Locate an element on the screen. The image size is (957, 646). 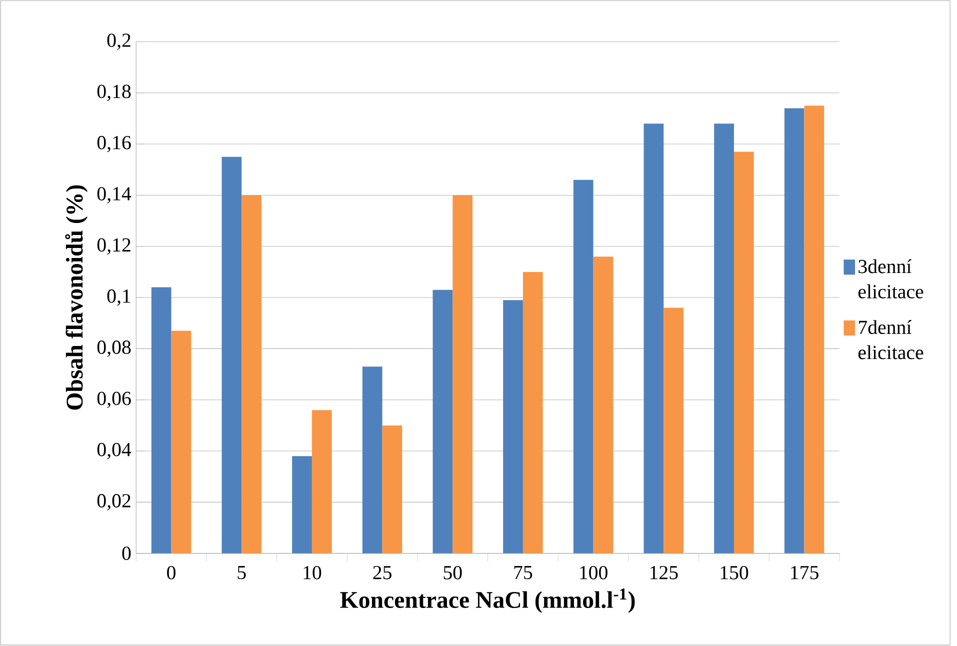
x-tick-label: 75 is located at coordinates (523, 573).